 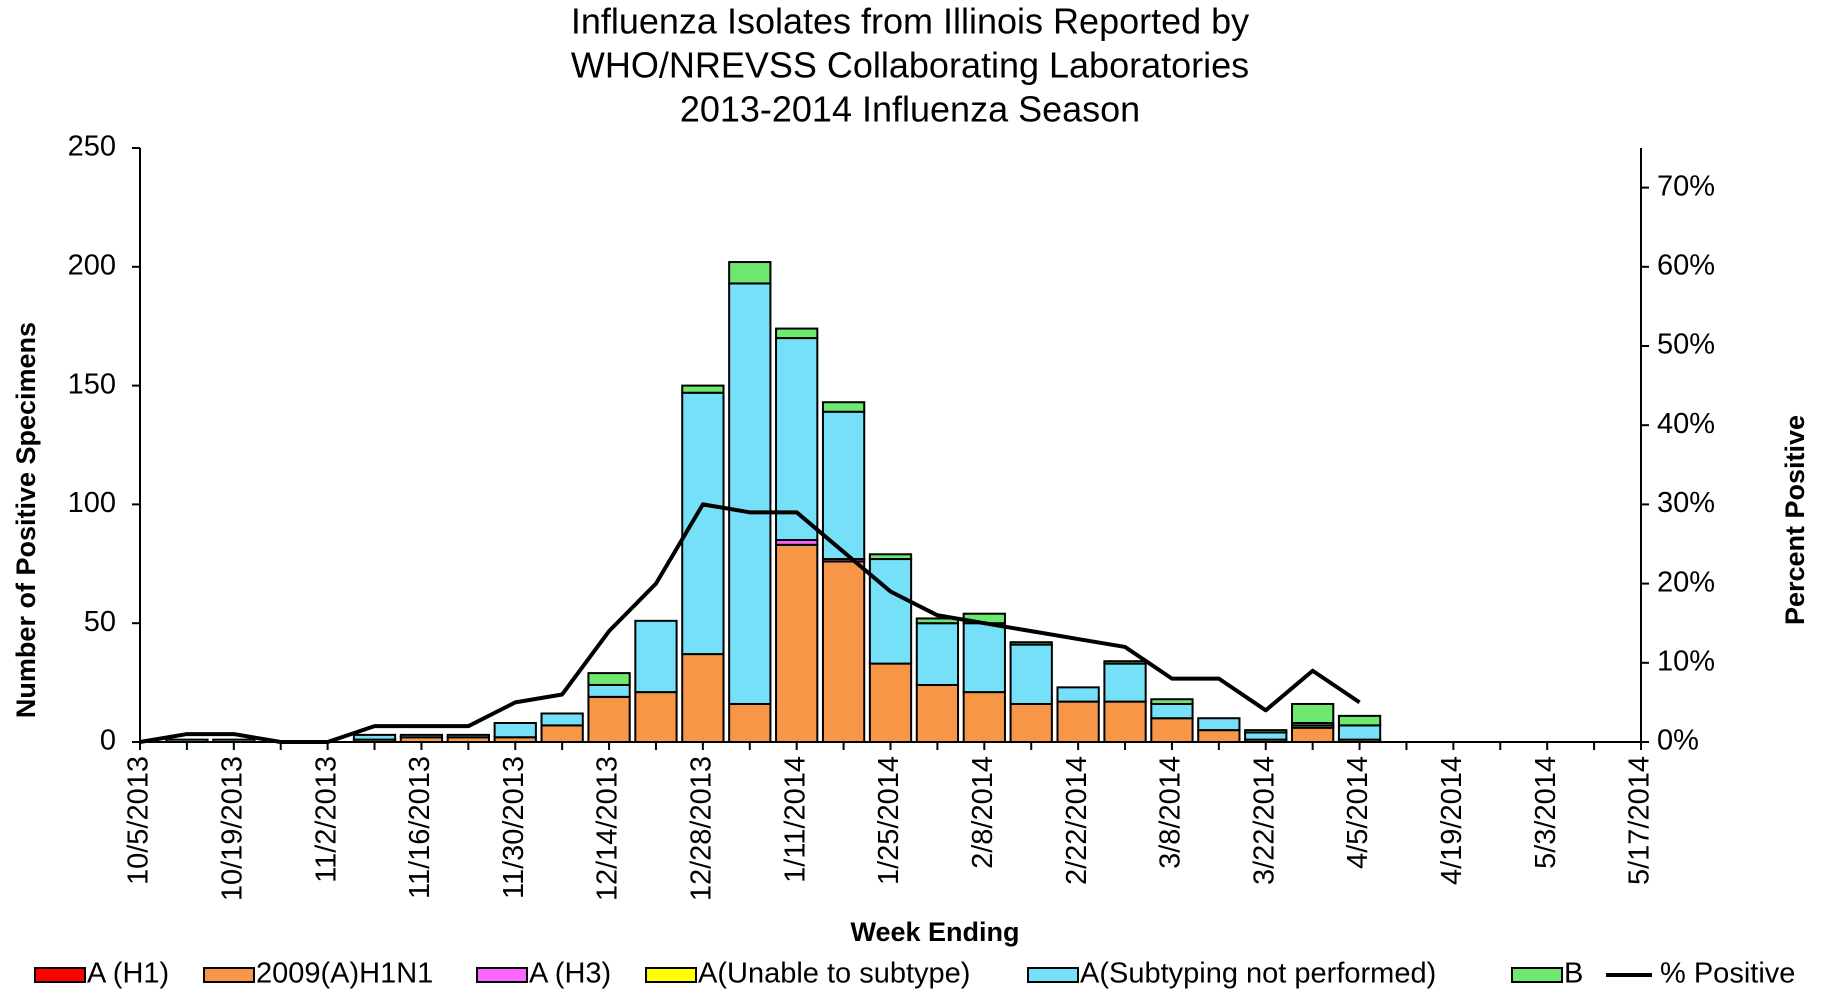 I want to click on x-tick-label: 4/5/2014, so click(x=1358, y=812).